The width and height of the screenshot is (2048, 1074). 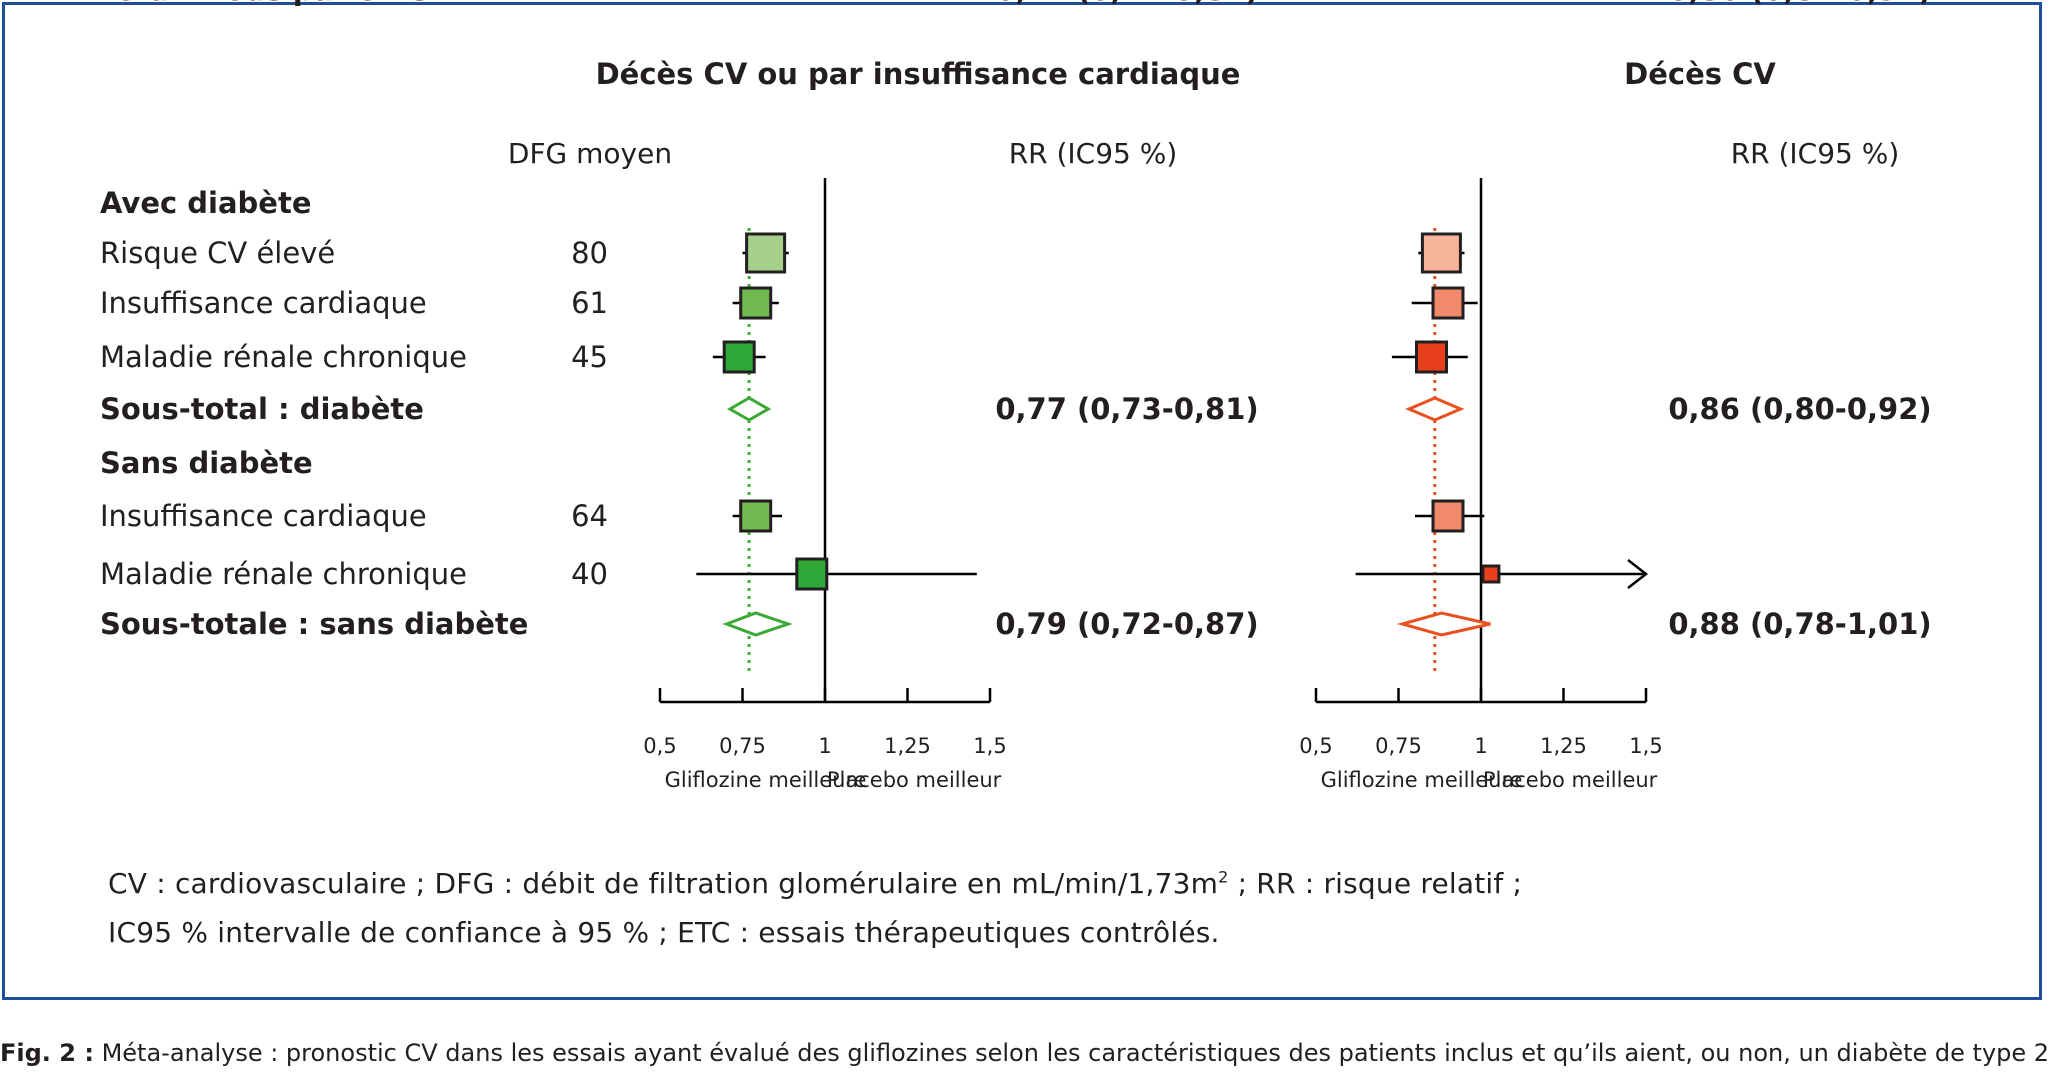 I want to click on rr-value: 0,77 (0,73-0,81), so click(x=1126, y=409).